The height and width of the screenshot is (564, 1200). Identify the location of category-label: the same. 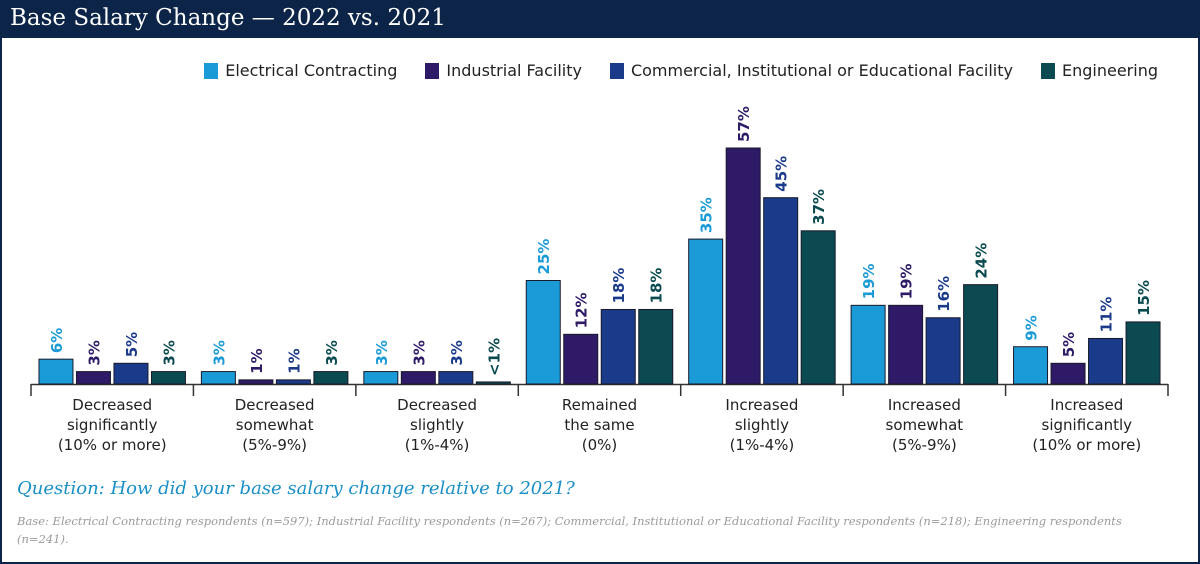
(599, 425).